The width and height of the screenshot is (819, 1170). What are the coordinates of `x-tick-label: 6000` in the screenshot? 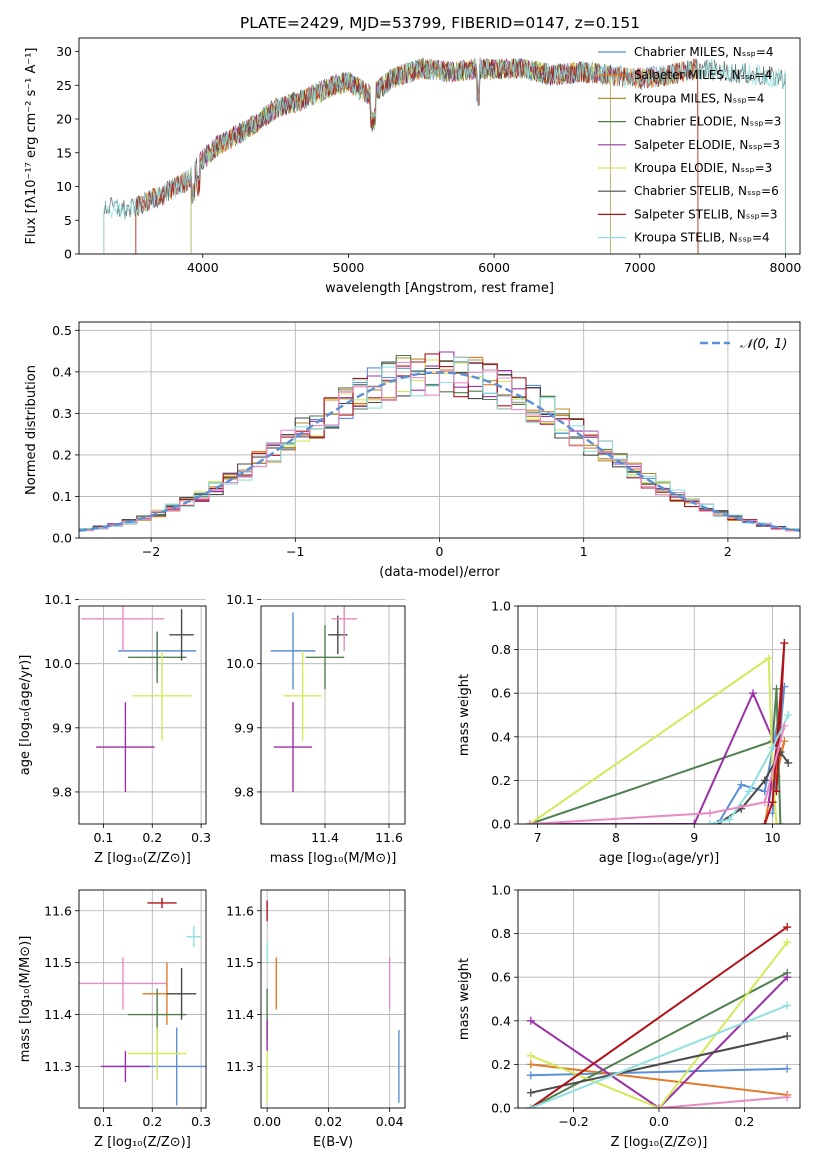 It's located at (494, 267).